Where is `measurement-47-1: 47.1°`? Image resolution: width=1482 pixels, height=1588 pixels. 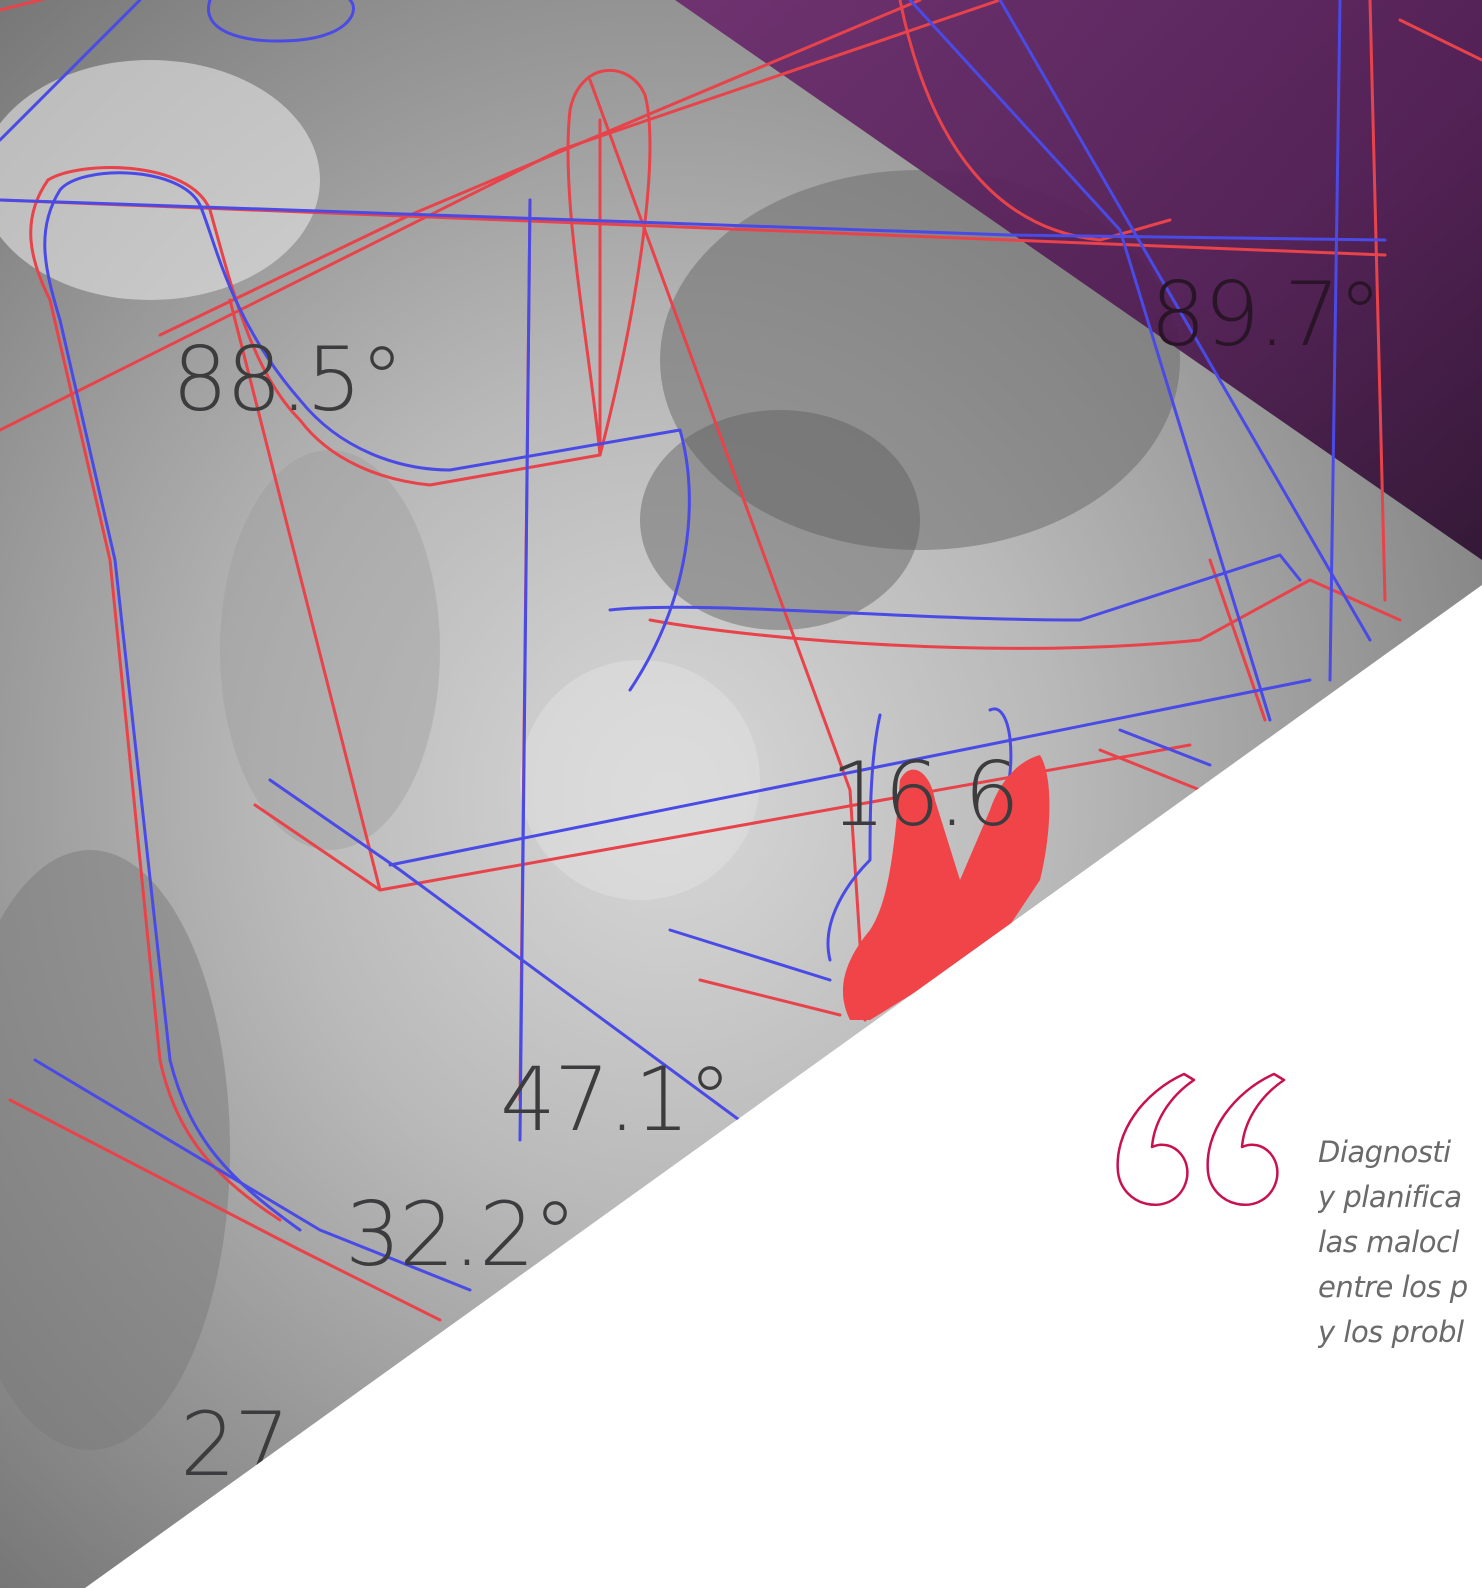 measurement-47-1: 47.1° is located at coordinates (615, 1099).